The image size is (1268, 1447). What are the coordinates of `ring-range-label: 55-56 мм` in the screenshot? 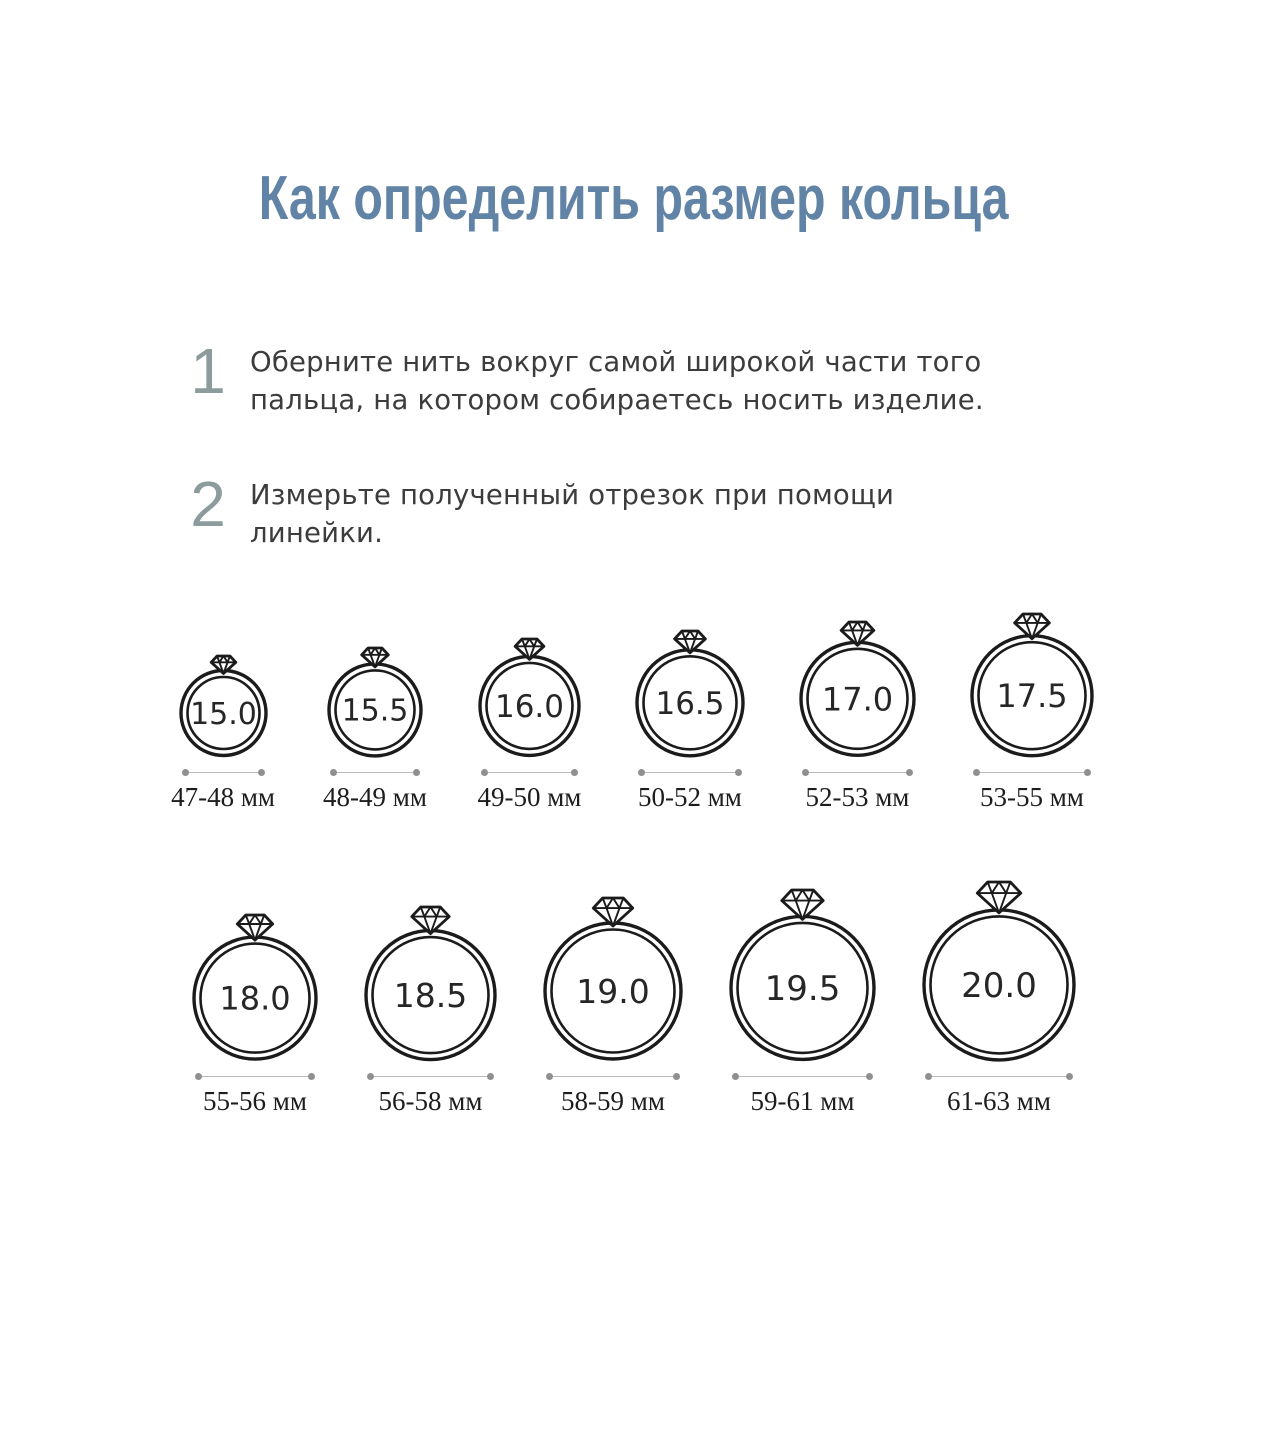 It's located at (255, 1100).